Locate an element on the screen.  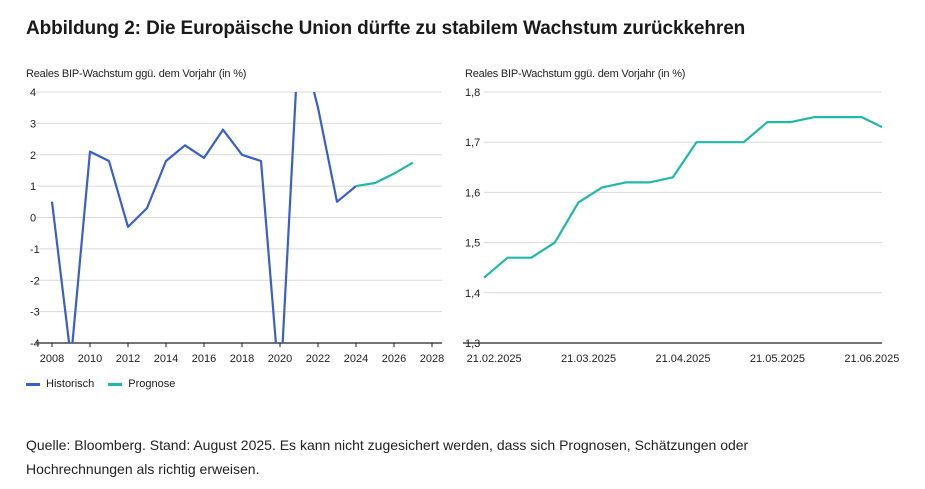
left-xtick-label: 2010 is located at coordinates (90, 359).